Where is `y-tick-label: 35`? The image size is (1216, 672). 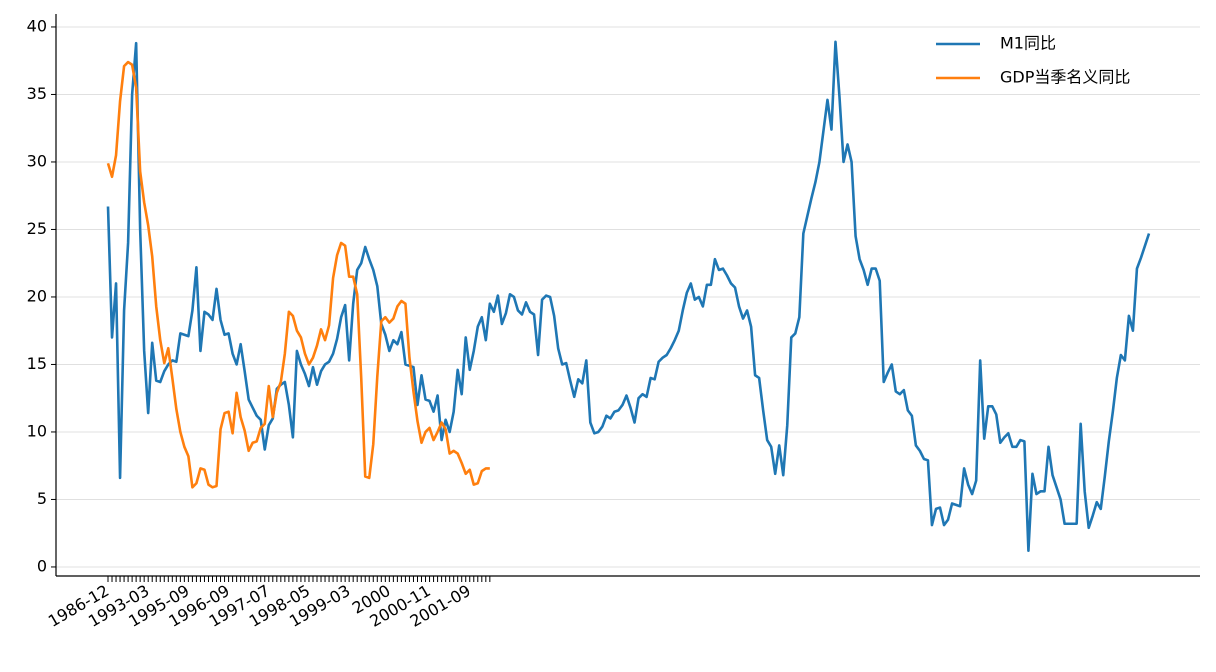
y-tick-label: 35 is located at coordinates (37, 93).